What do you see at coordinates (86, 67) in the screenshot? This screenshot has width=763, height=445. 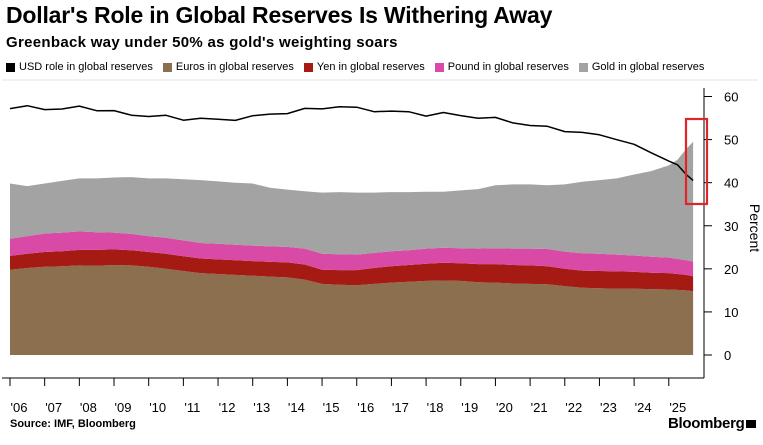 I see `legend-label-usd: USD role in global reserves` at bounding box center [86, 67].